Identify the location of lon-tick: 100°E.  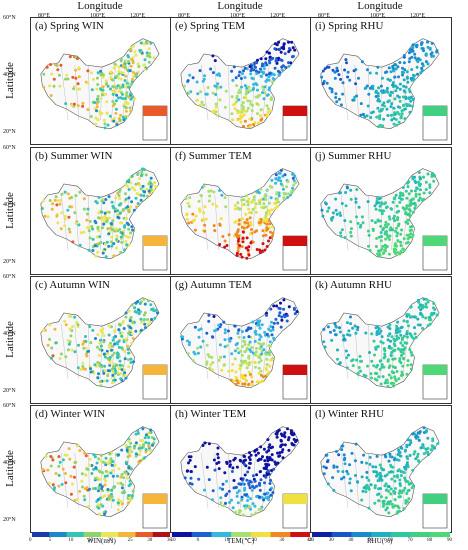
(378, 16).